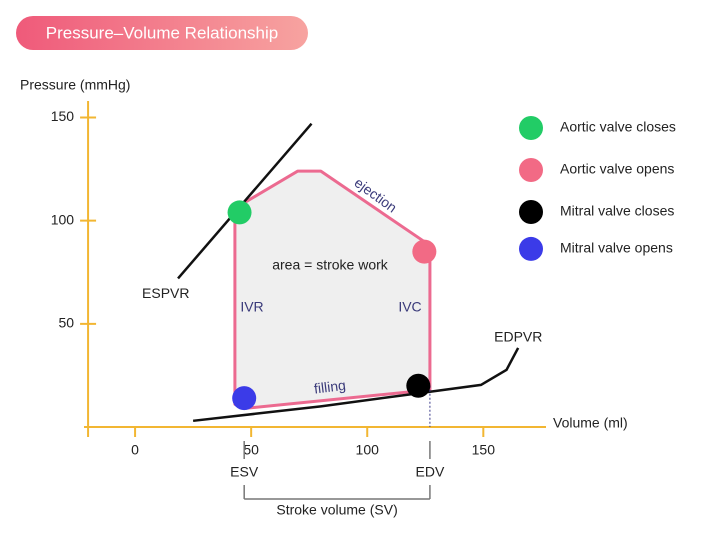 Image resolution: width=720 pixels, height=539 pixels. What do you see at coordinates (617, 169) in the screenshot?
I see `legend-label: Aortic valve opens` at bounding box center [617, 169].